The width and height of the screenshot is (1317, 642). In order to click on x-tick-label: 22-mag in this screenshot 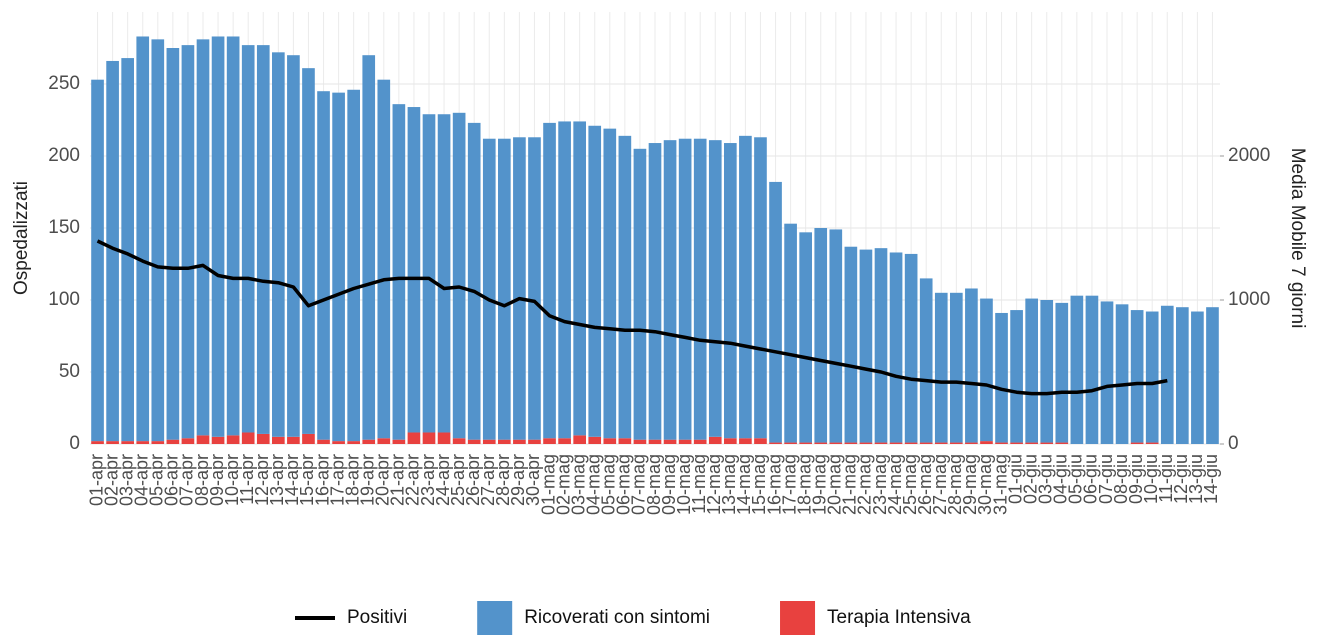, I will do `click(865, 484)`.